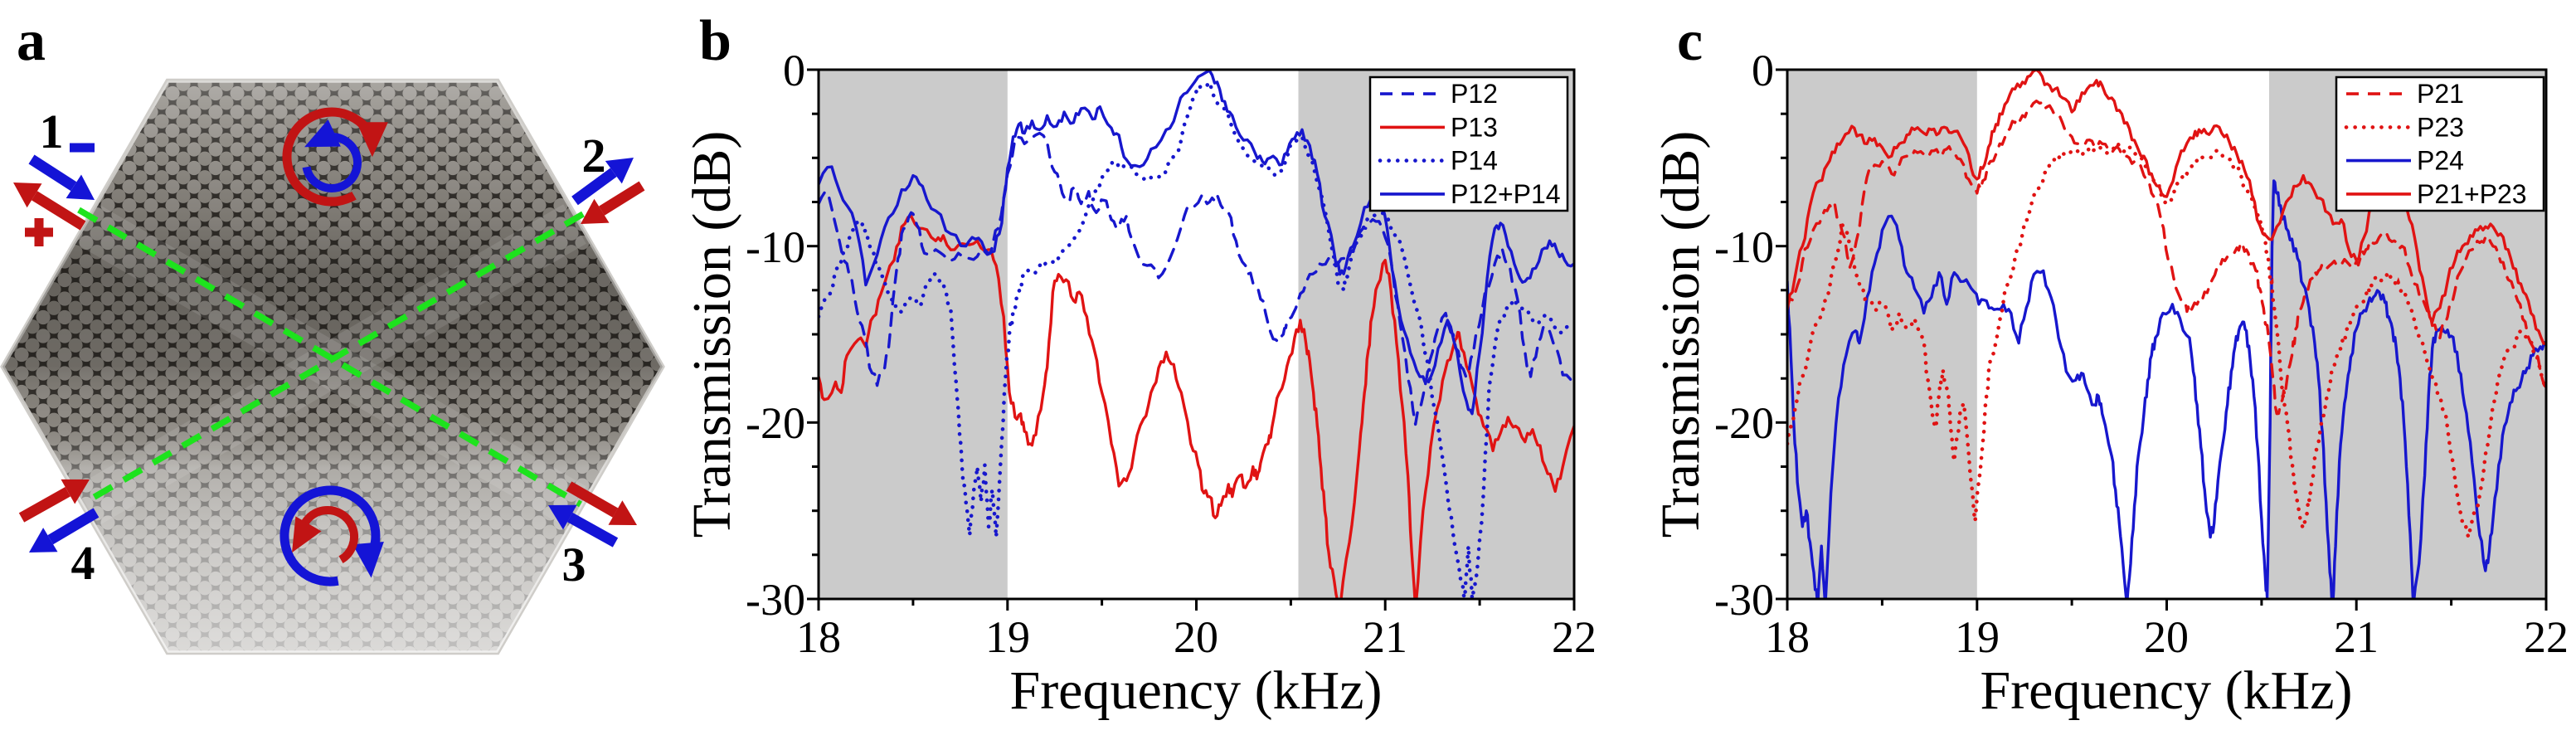 The image size is (2576, 735). I want to click on svg-text: P24, so click(2440, 161).